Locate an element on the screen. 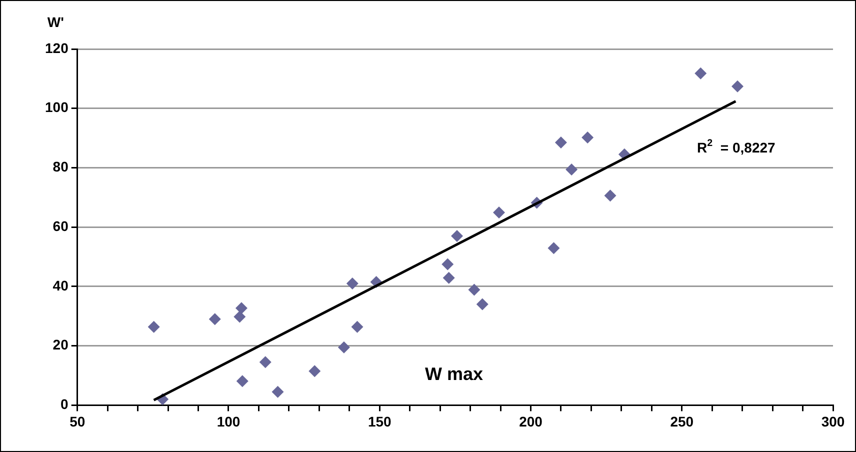  y-tick-label: 60 is located at coordinates (60, 226).